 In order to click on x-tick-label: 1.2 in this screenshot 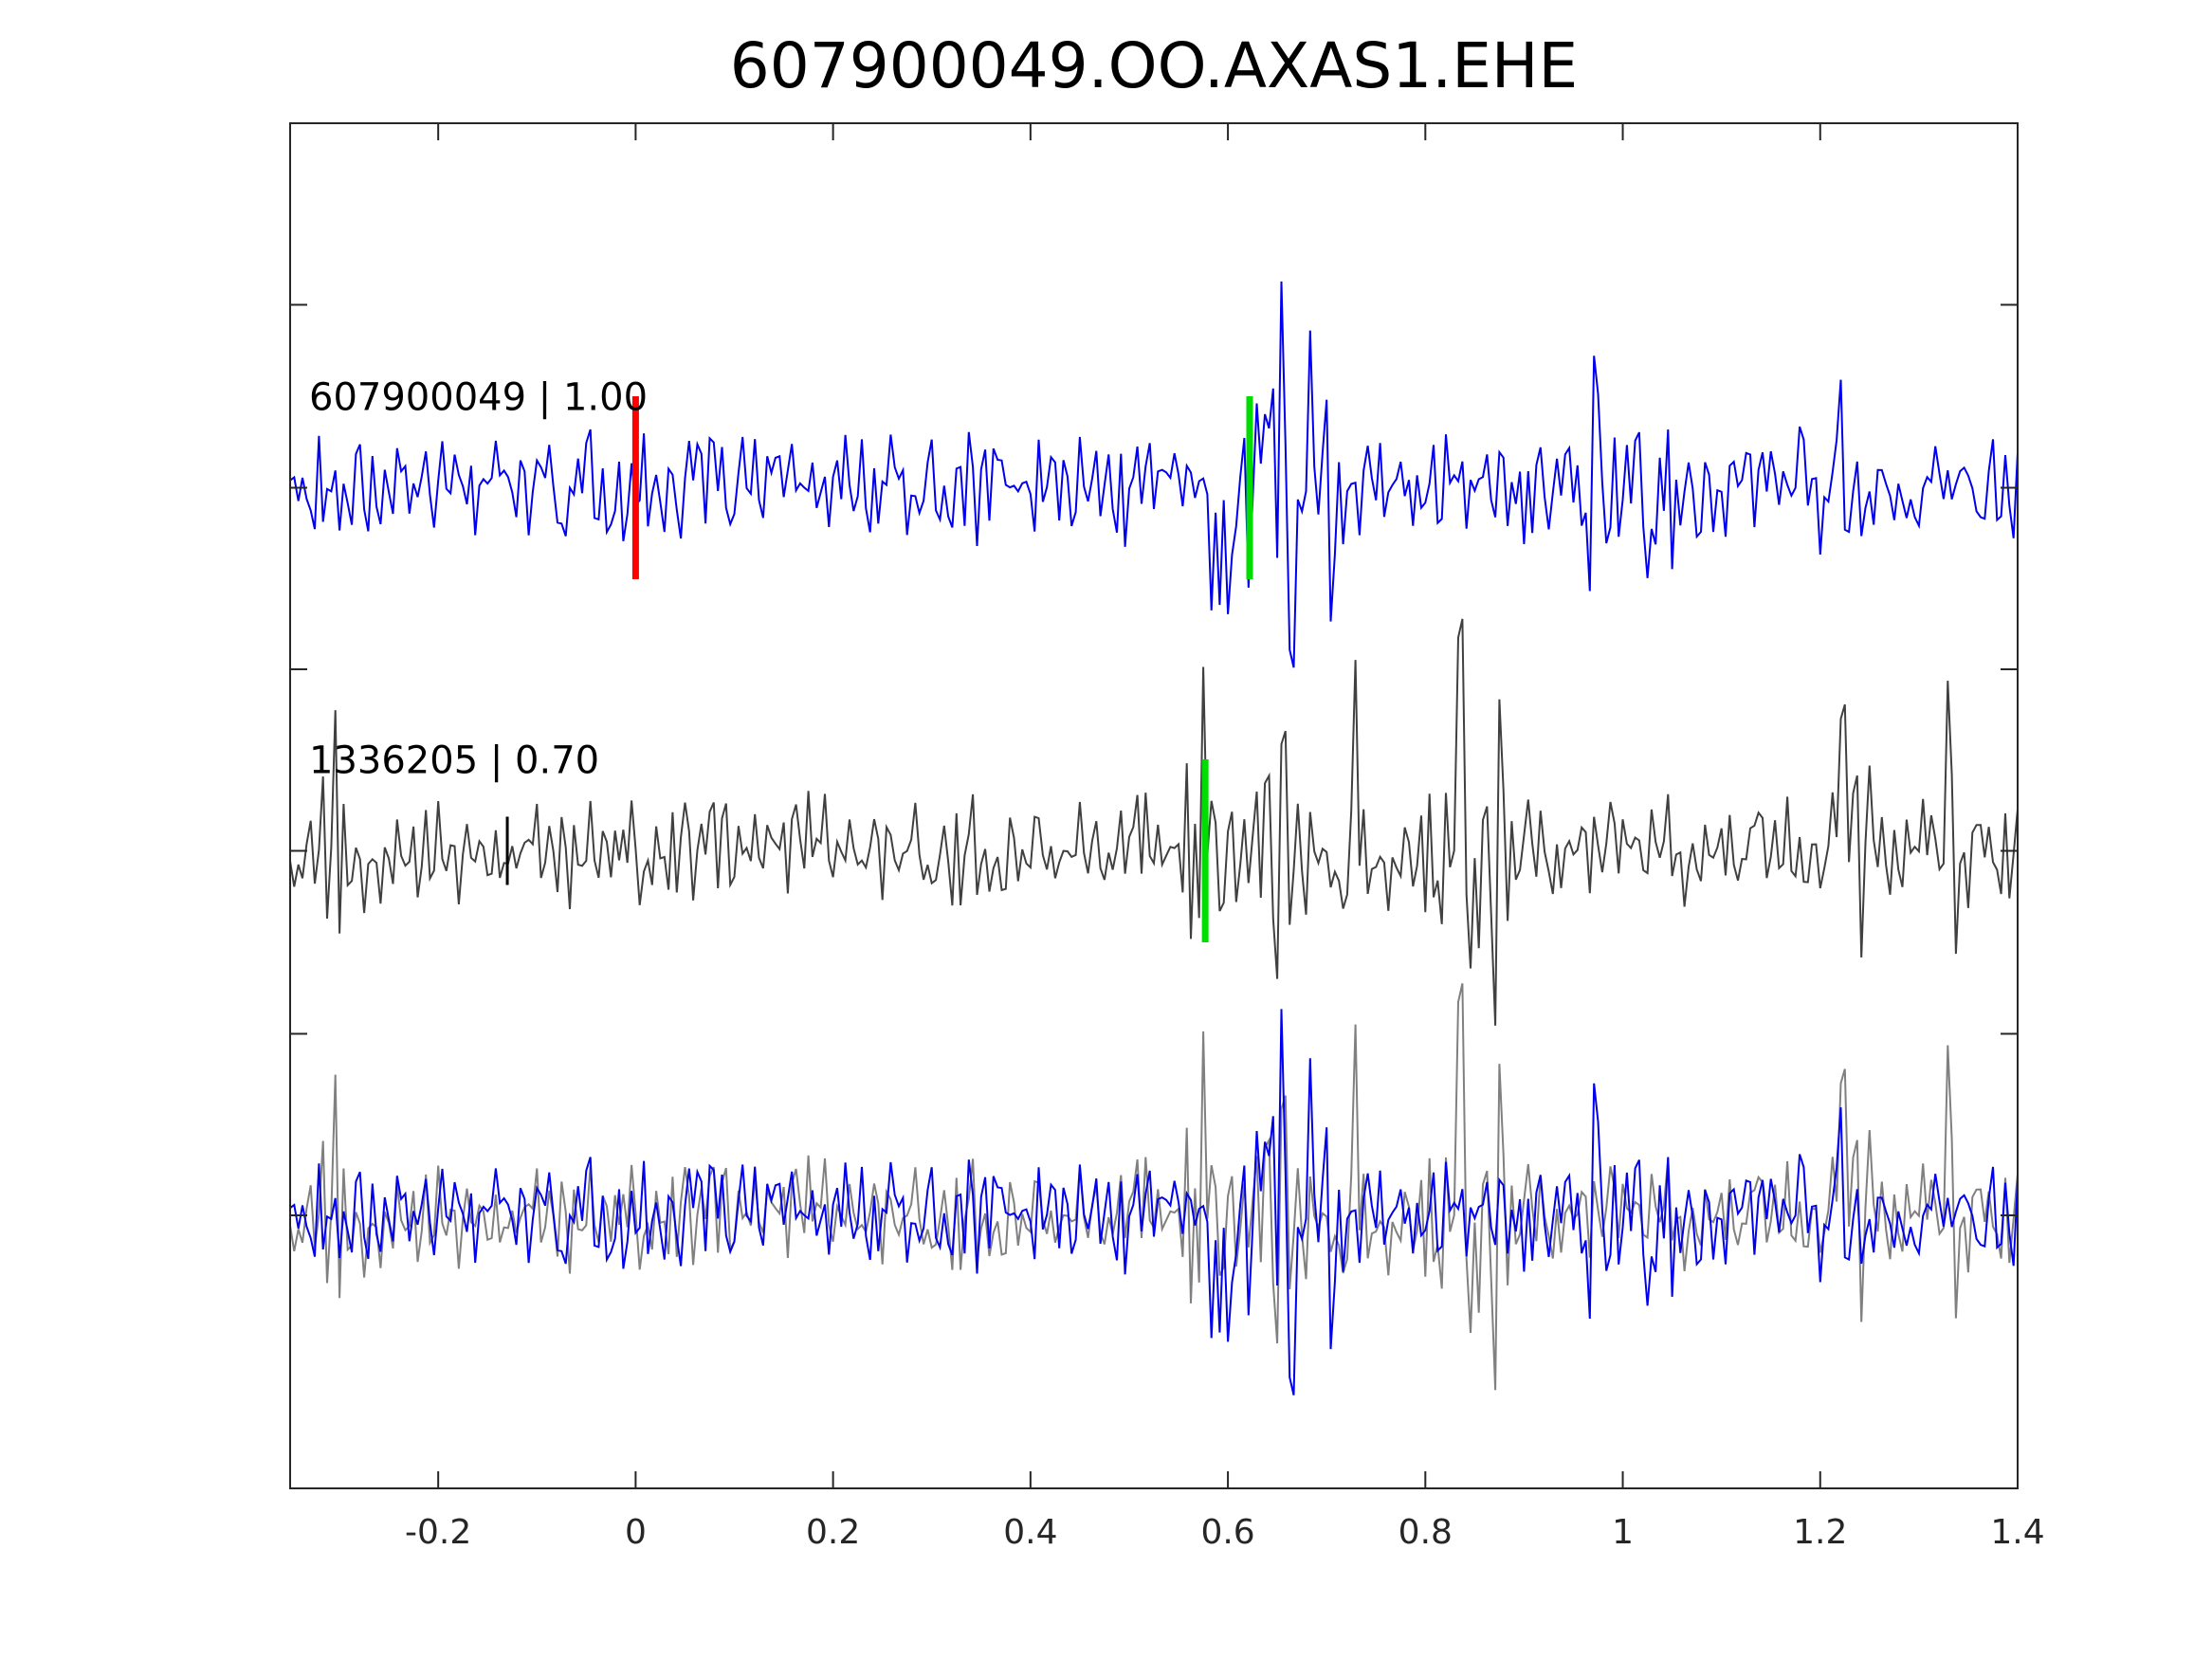, I will do `click(1820, 1532)`.